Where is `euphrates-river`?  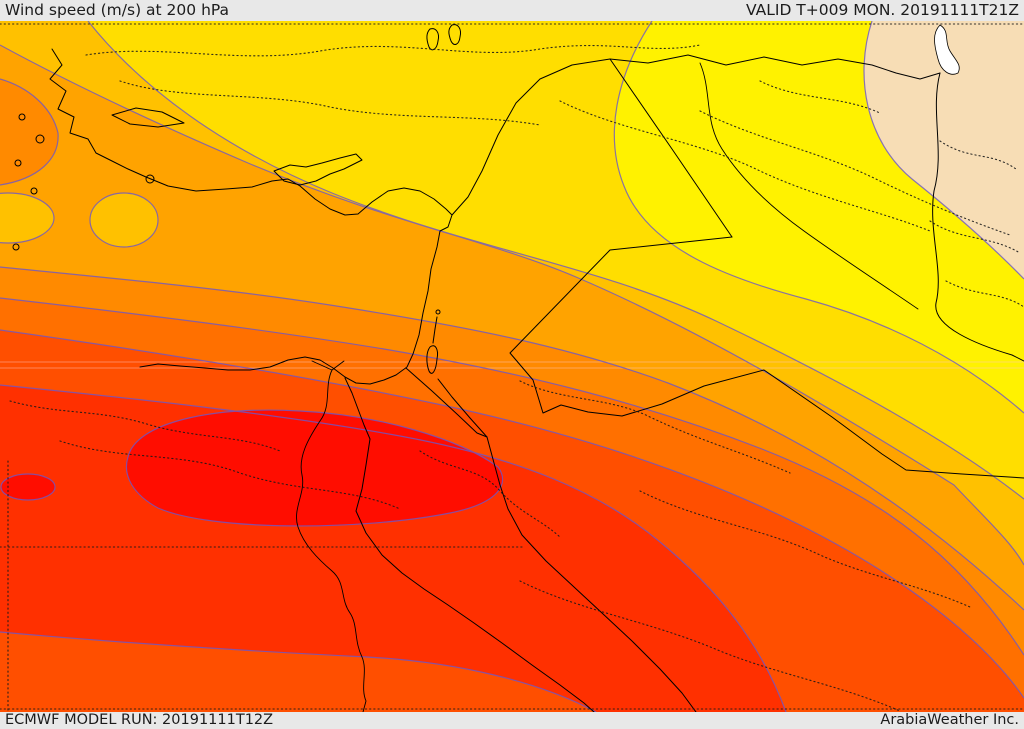
euphrates-river is located at coordinates (809, 186).